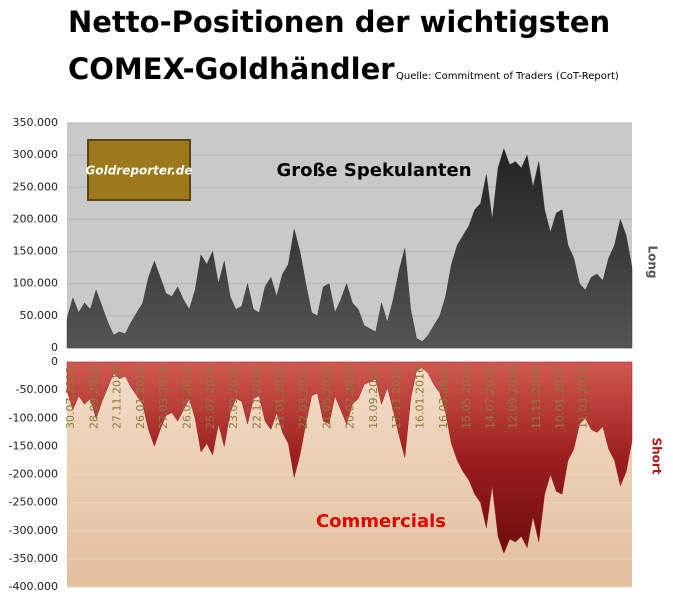 The image size is (673, 608). What do you see at coordinates (36, 218) in the screenshot?
I see `y-tick-label: 200.000` at bounding box center [36, 218].